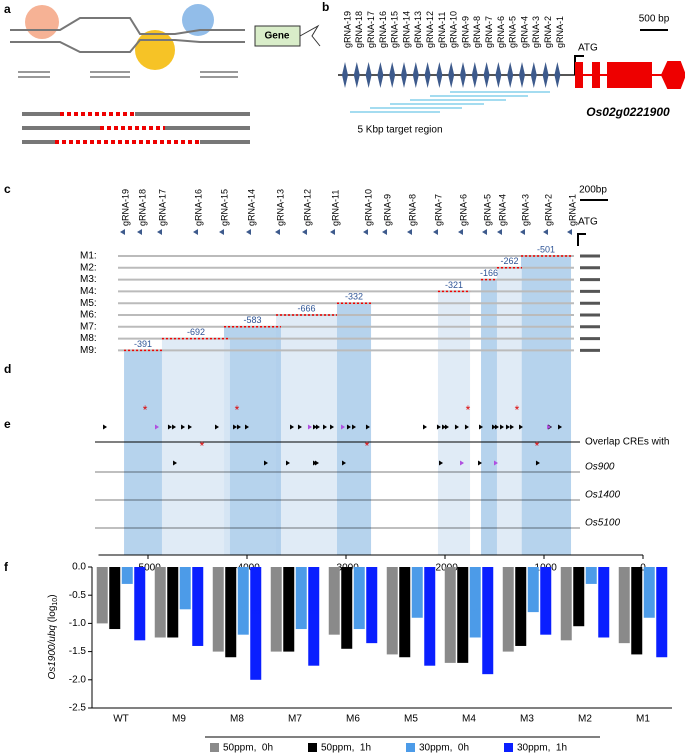  What do you see at coordinates (628, 112) in the screenshot?
I see `gene-id: Os02g0221900` at bounding box center [628, 112].